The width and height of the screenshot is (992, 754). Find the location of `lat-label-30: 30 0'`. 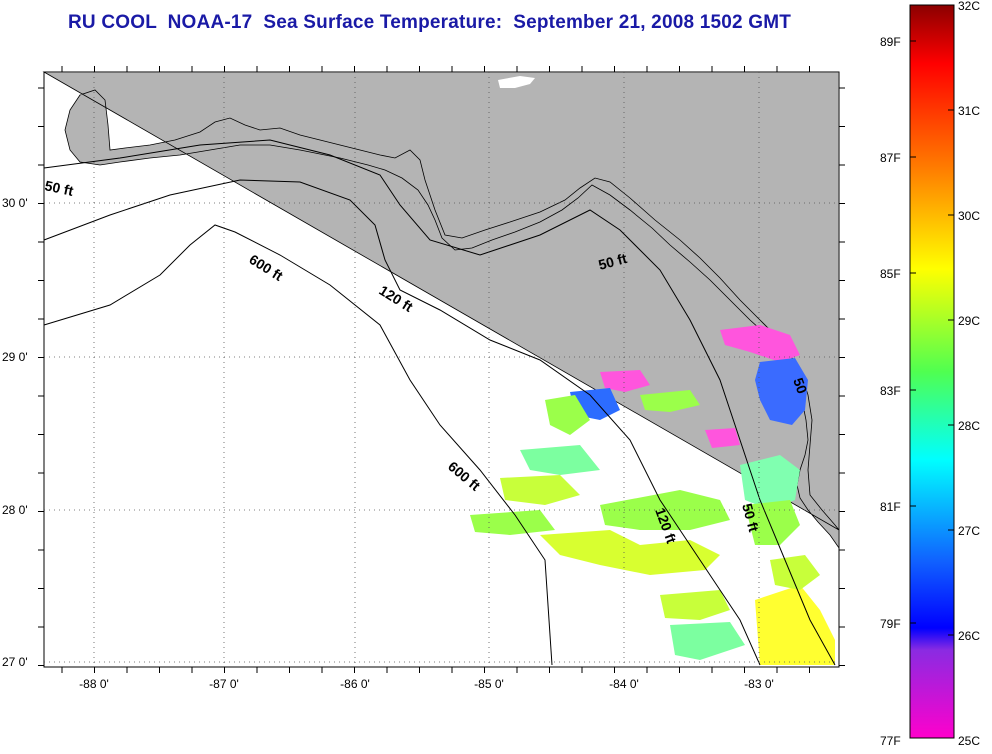

lat-label-30: 30 0' is located at coordinates (15, 203).